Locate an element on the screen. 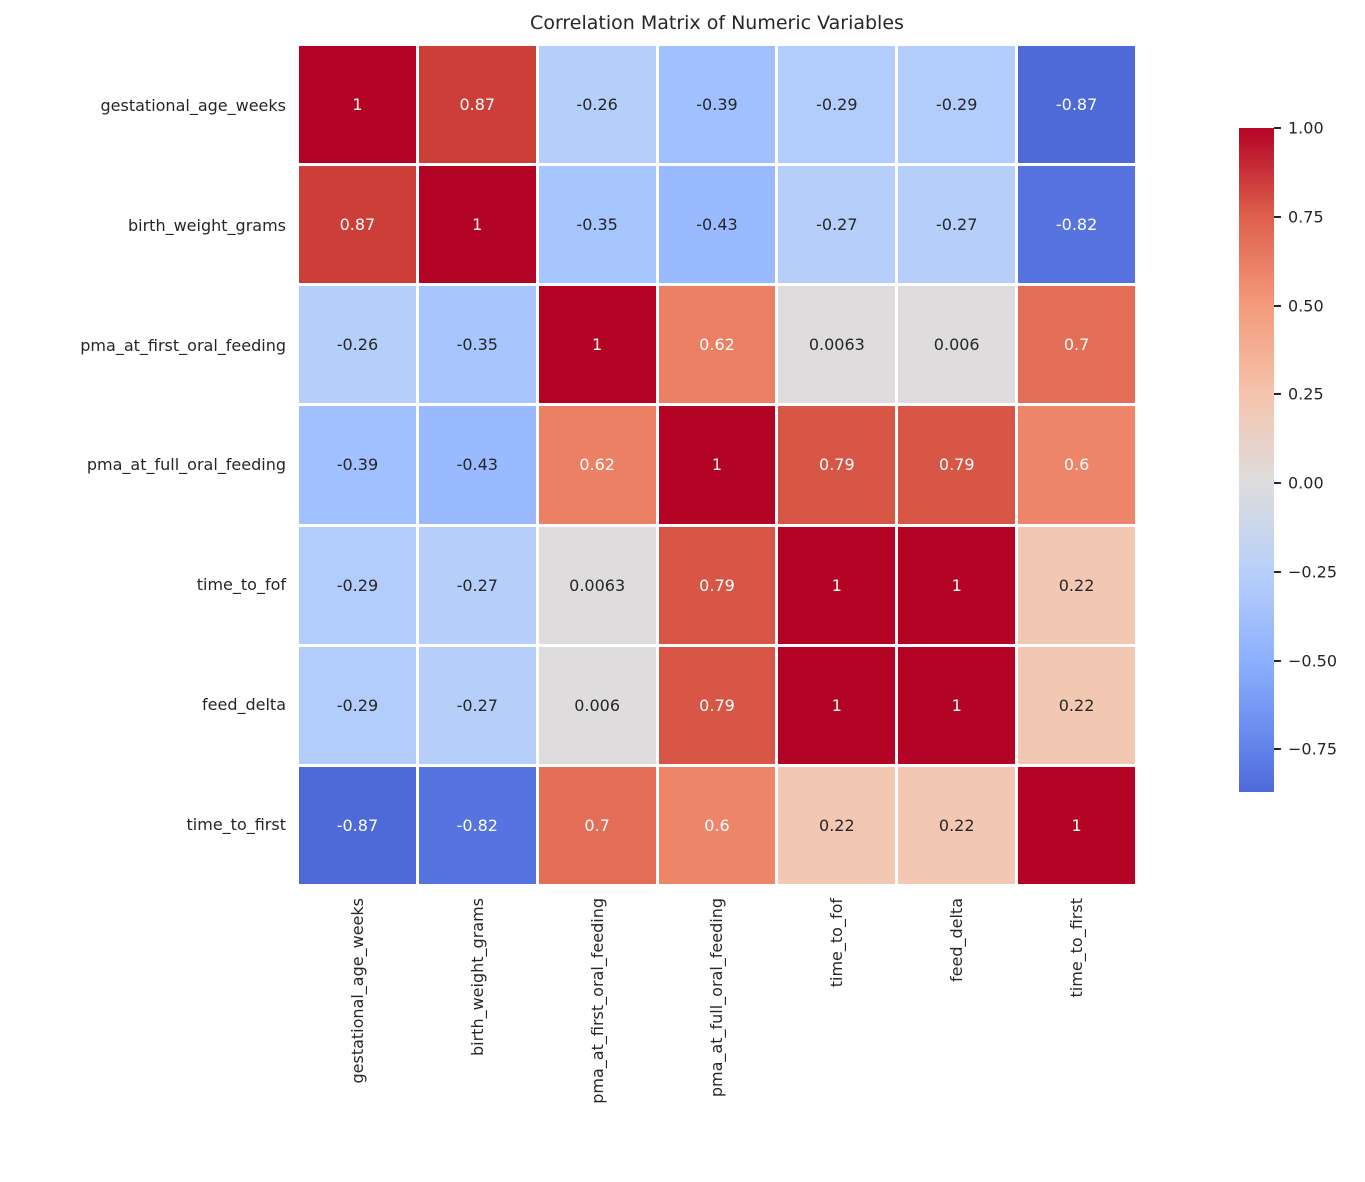  colorbar-tick-label: 0.00 is located at coordinates (1306, 483).